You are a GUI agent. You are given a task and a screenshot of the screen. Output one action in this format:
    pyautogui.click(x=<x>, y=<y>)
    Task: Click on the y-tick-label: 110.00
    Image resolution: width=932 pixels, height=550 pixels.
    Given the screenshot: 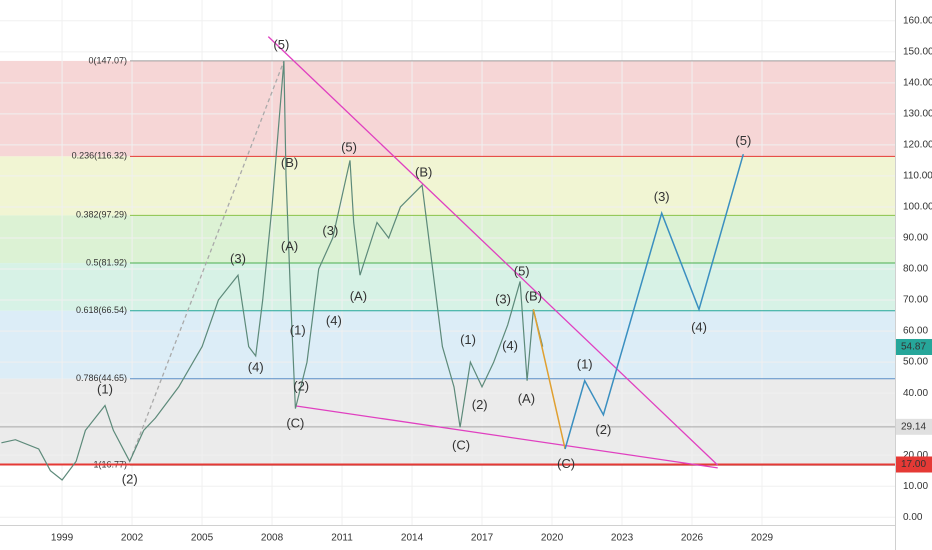 What is the action you would take?
    pyautogui.click(x=917, y=176)
    